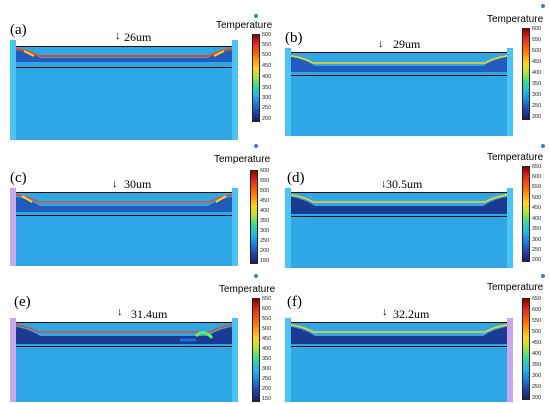 The width and height of the screenshot is (550, 404). I want to click on panel-label: (b), so click(294, 38).